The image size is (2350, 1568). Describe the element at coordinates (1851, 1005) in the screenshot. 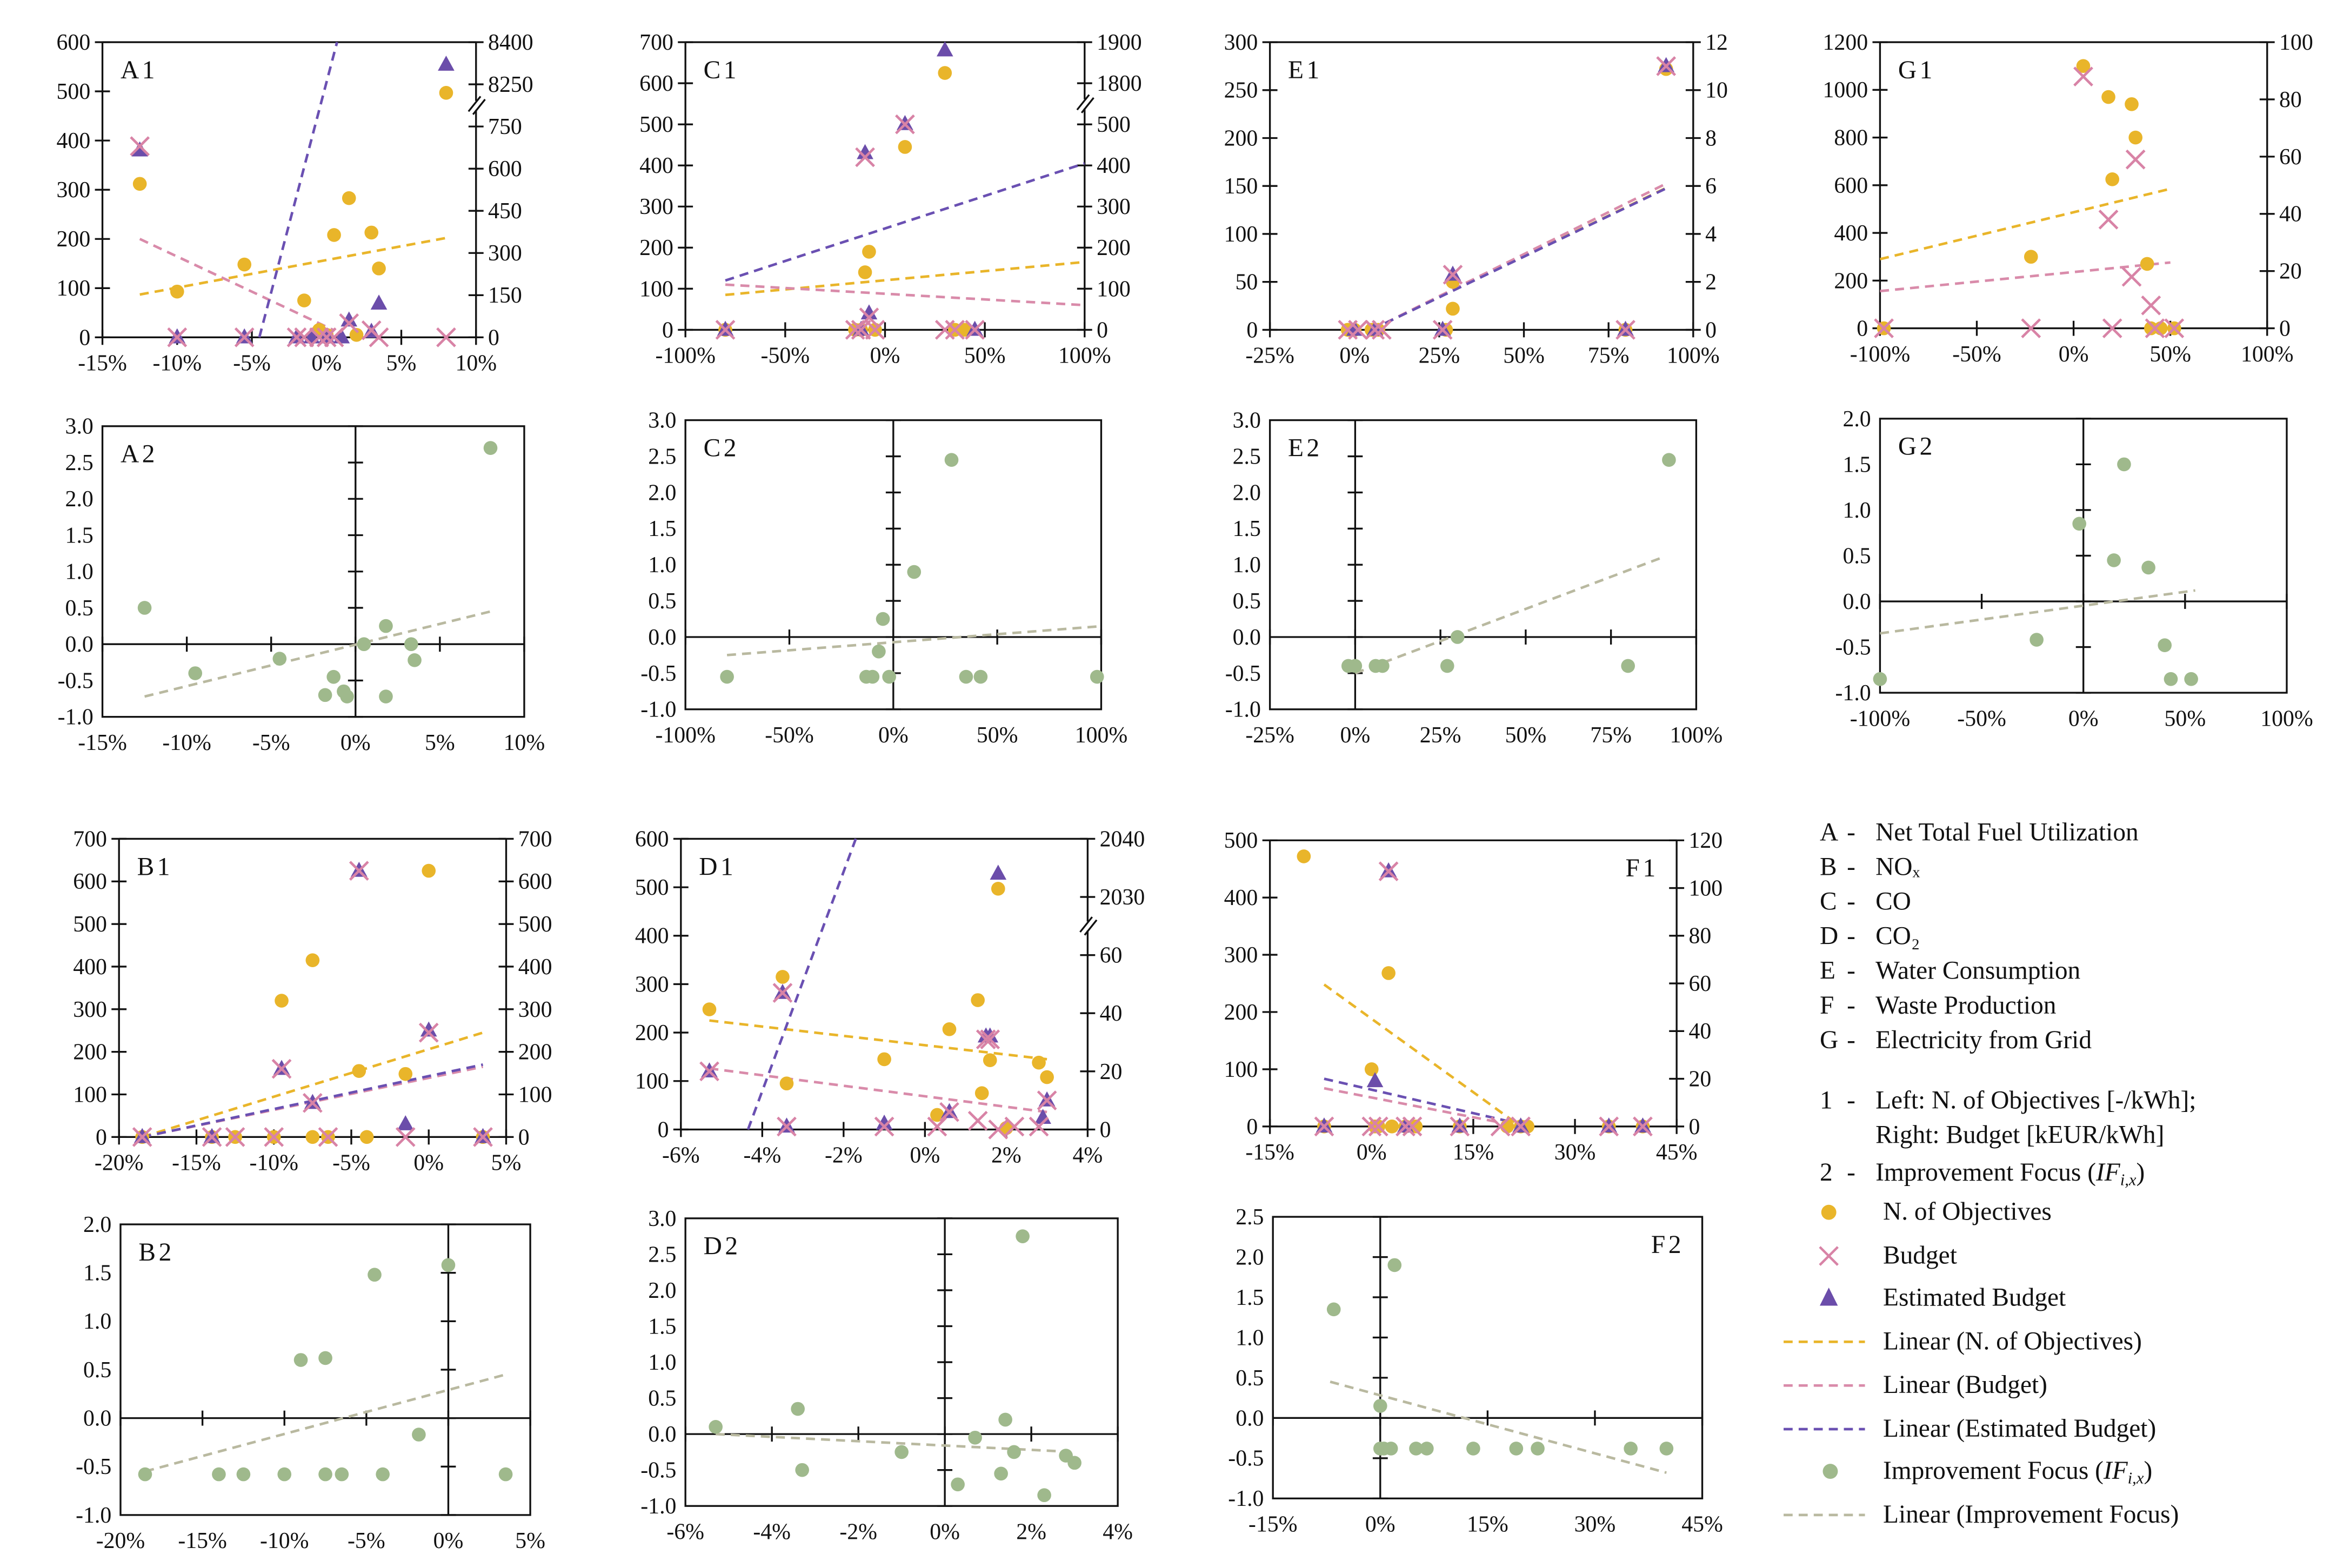

I see `legend-dash: -` at that location.